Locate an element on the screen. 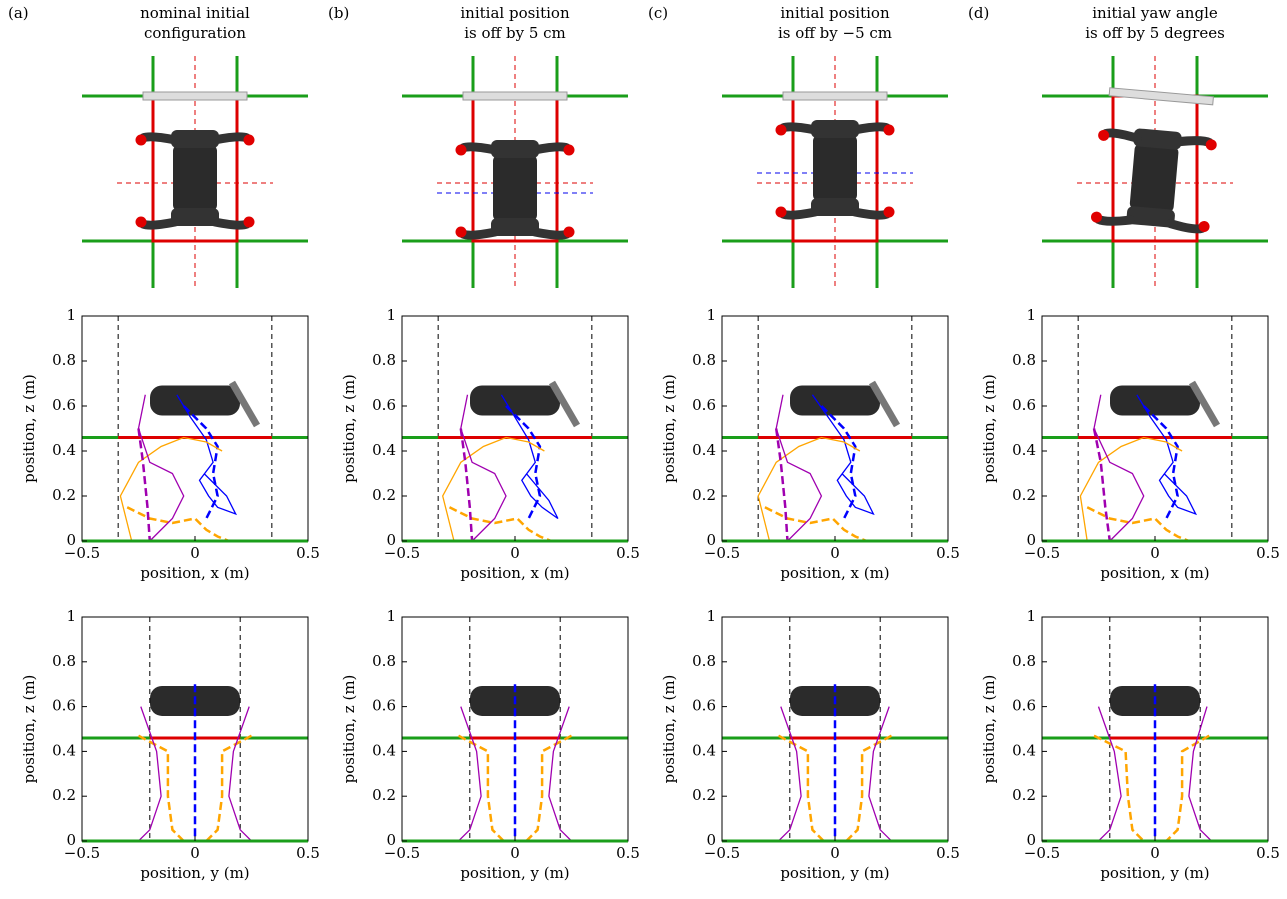  panel-label: (b) is located at coordinates (338, 13).